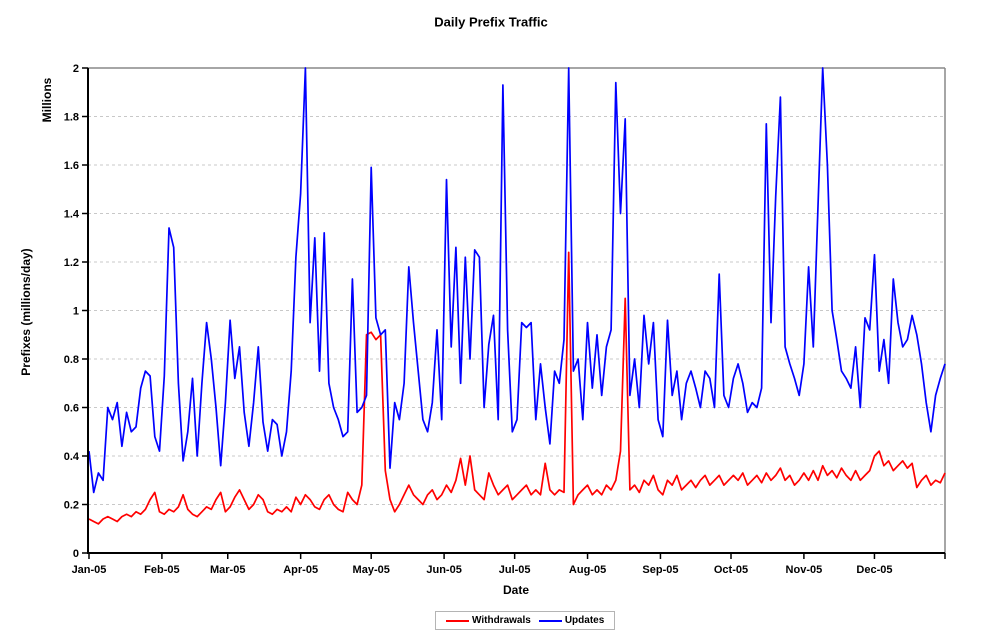  What do you see at coordinates (501, 620) in the screenshot?
I see `legend-label-withdrawals: Withdrawals` at bounding box center [501, 620].